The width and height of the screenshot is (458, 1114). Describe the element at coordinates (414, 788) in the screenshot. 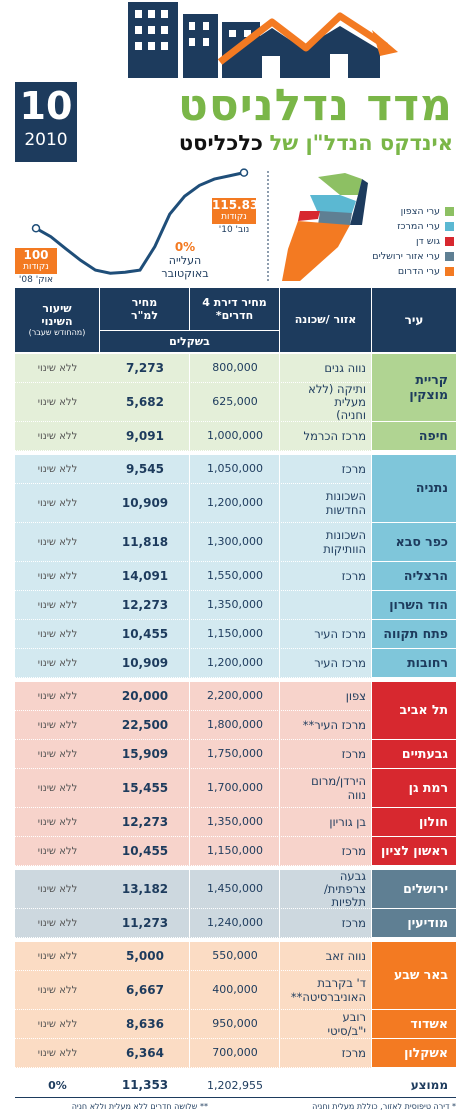

I see `city-cell: רמת גן` at that location.